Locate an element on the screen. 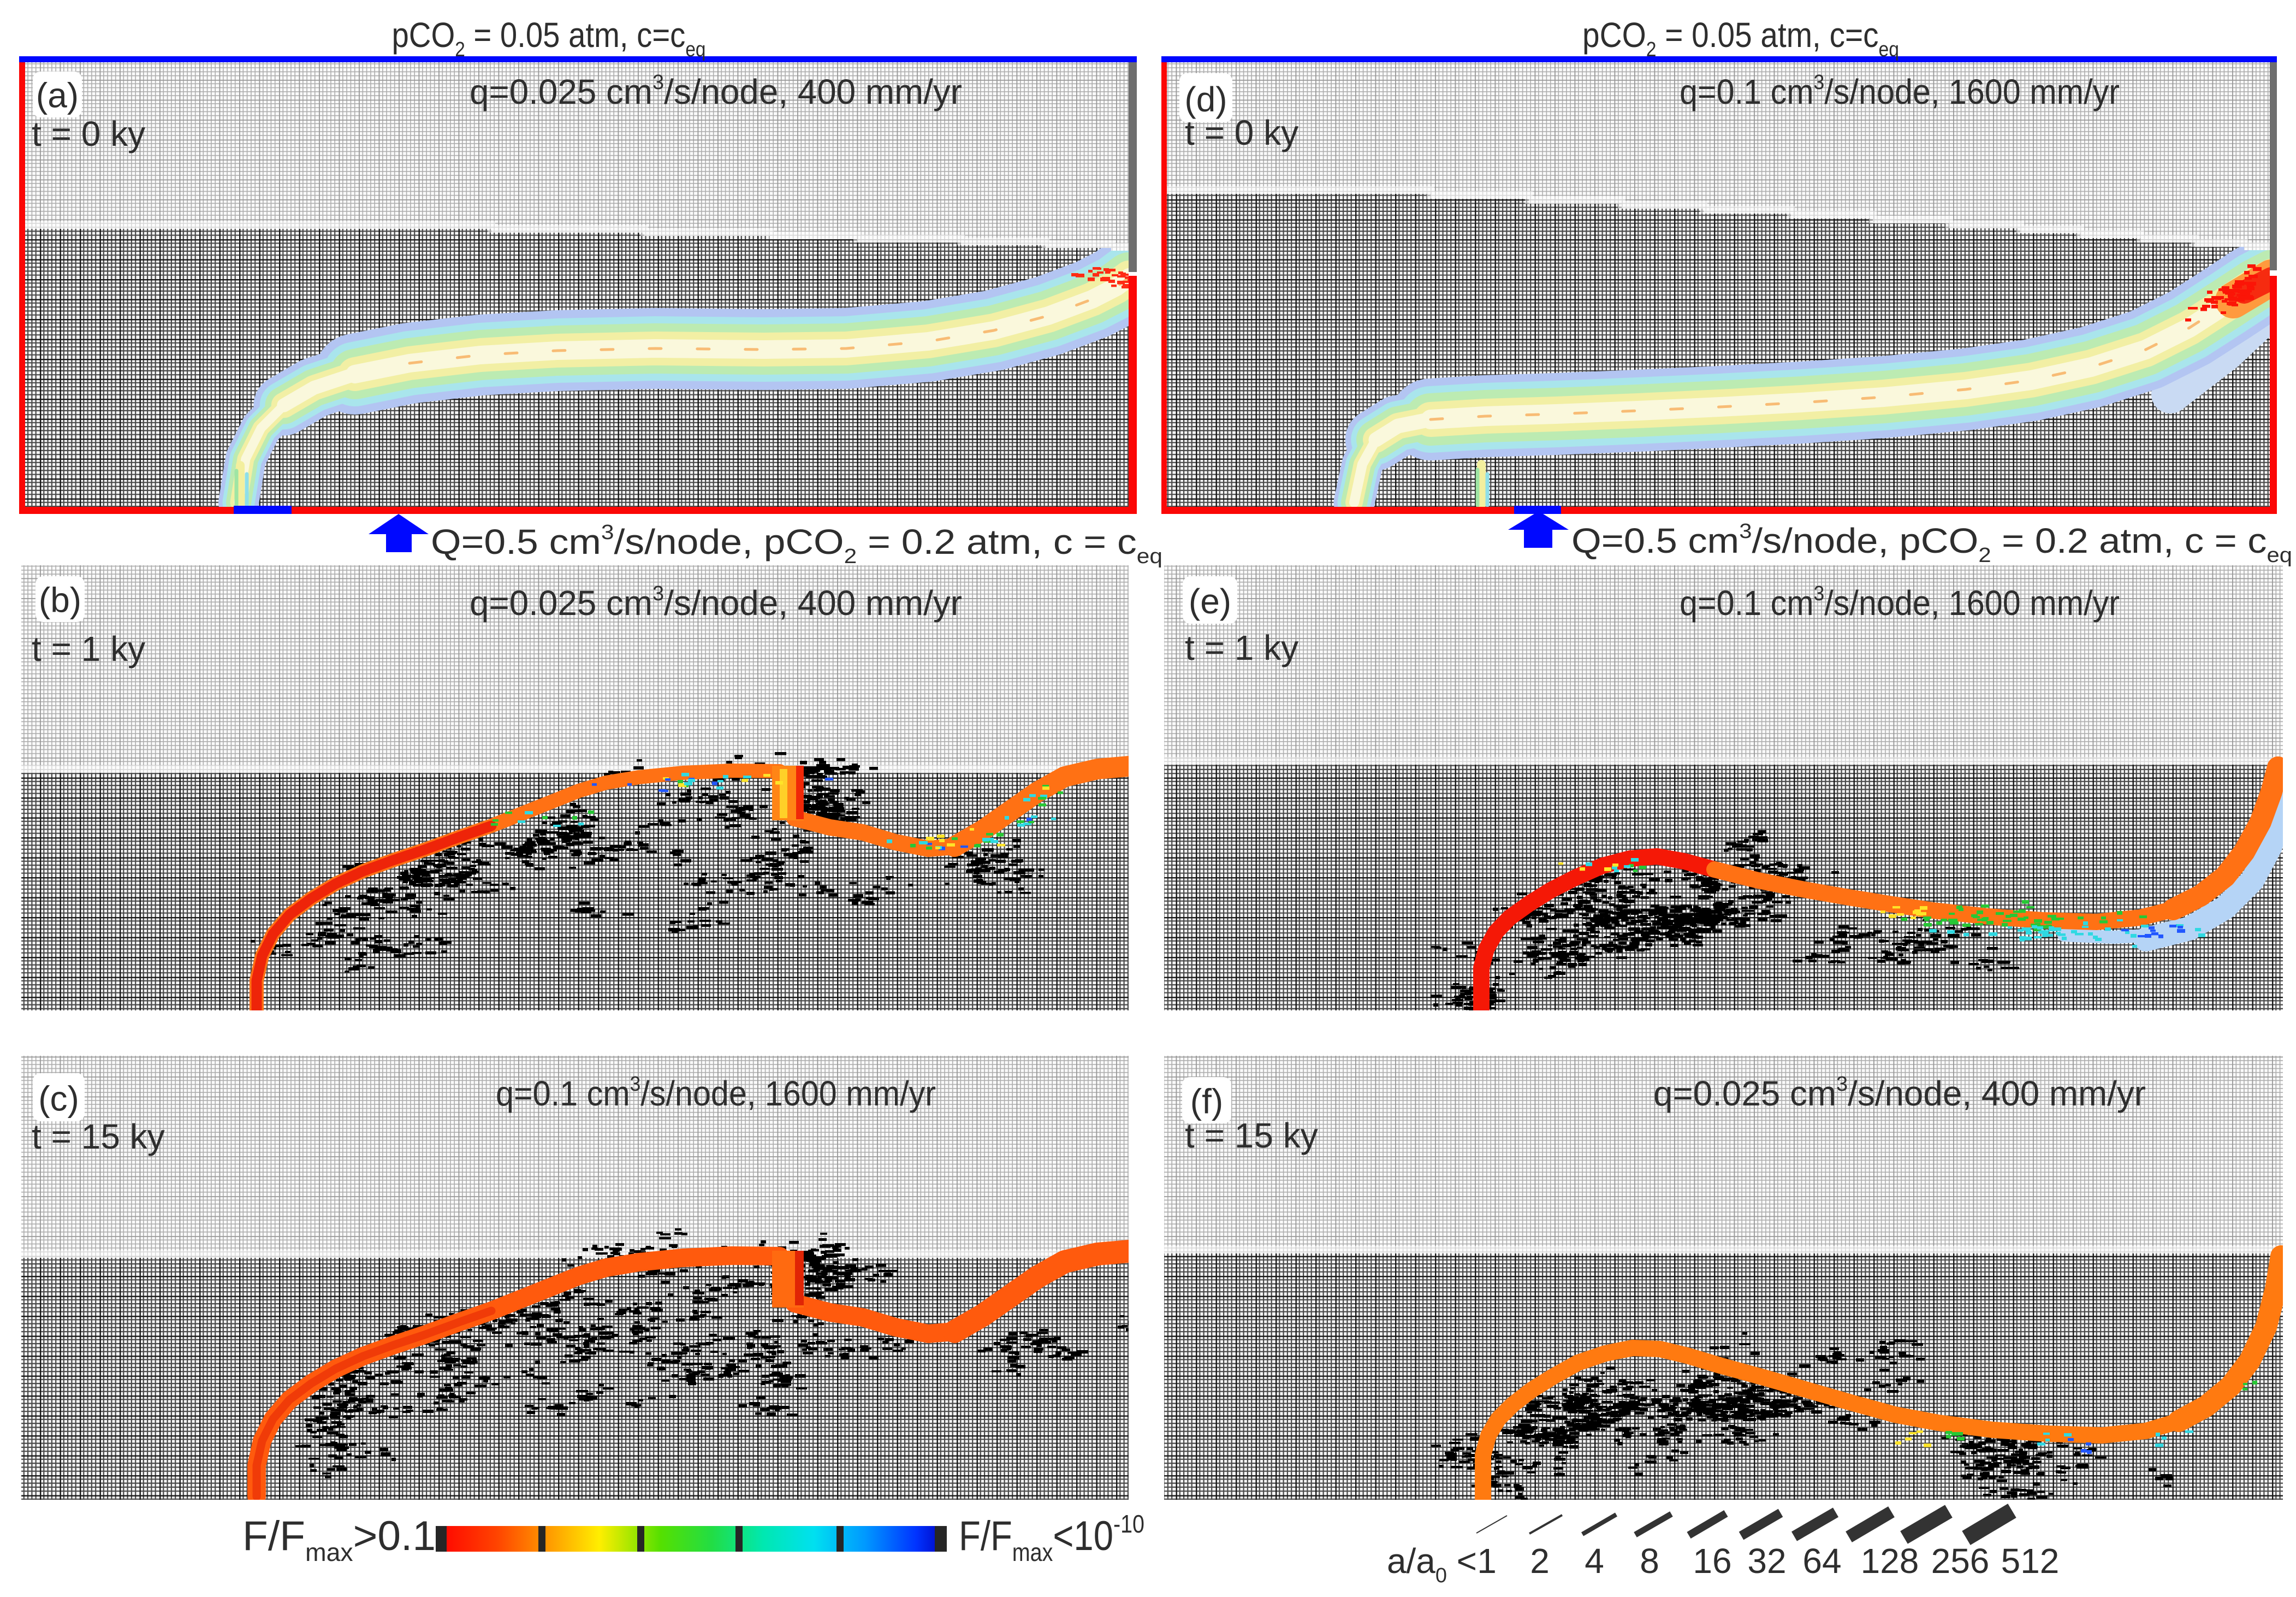 The width and height of the screenshot is (2296, 1597). svg-text: 64 is located at coordinates (1822, 1561).